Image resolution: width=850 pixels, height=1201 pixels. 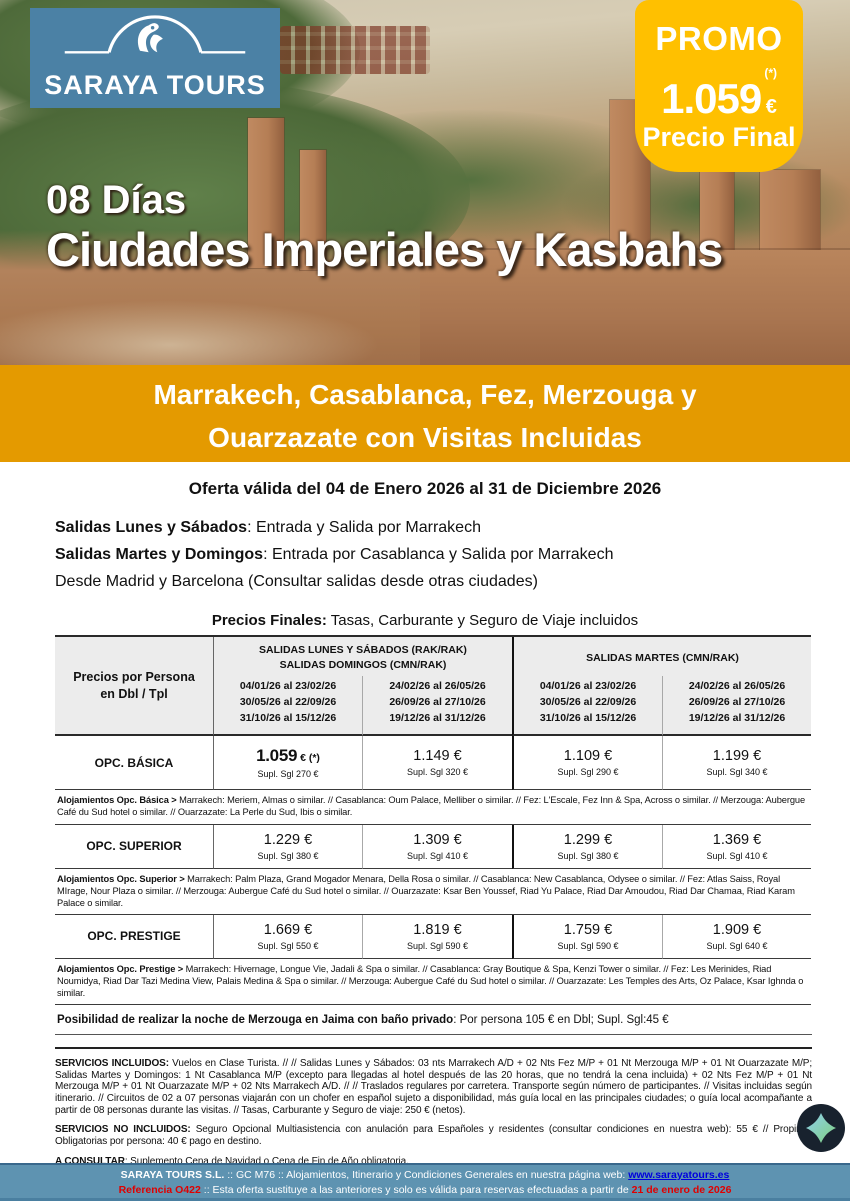 What do you see at coordinates (437, 839) in the screenshot?
I see `price-amount: 1.309 €` at bounding box center [437, 839].